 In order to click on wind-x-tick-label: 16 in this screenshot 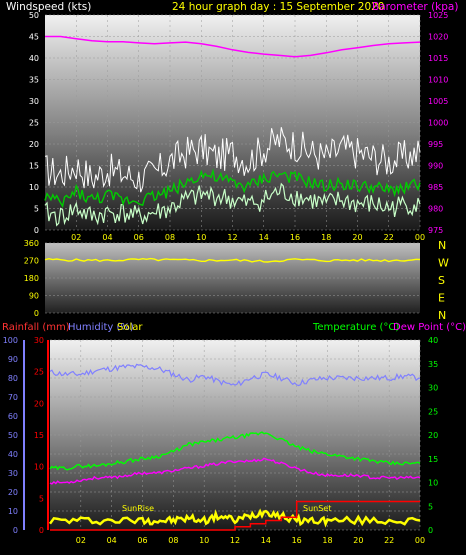, I will do `click(295, 237)`.